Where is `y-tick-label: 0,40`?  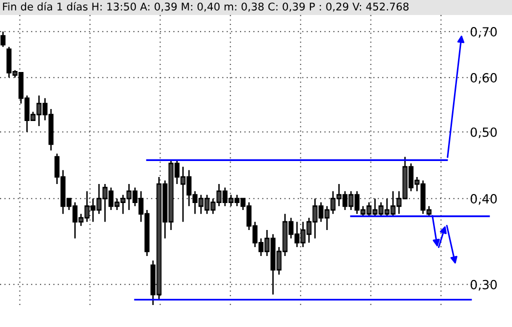
y-tick-label: 0,40 is located at coordinates (483, 199).